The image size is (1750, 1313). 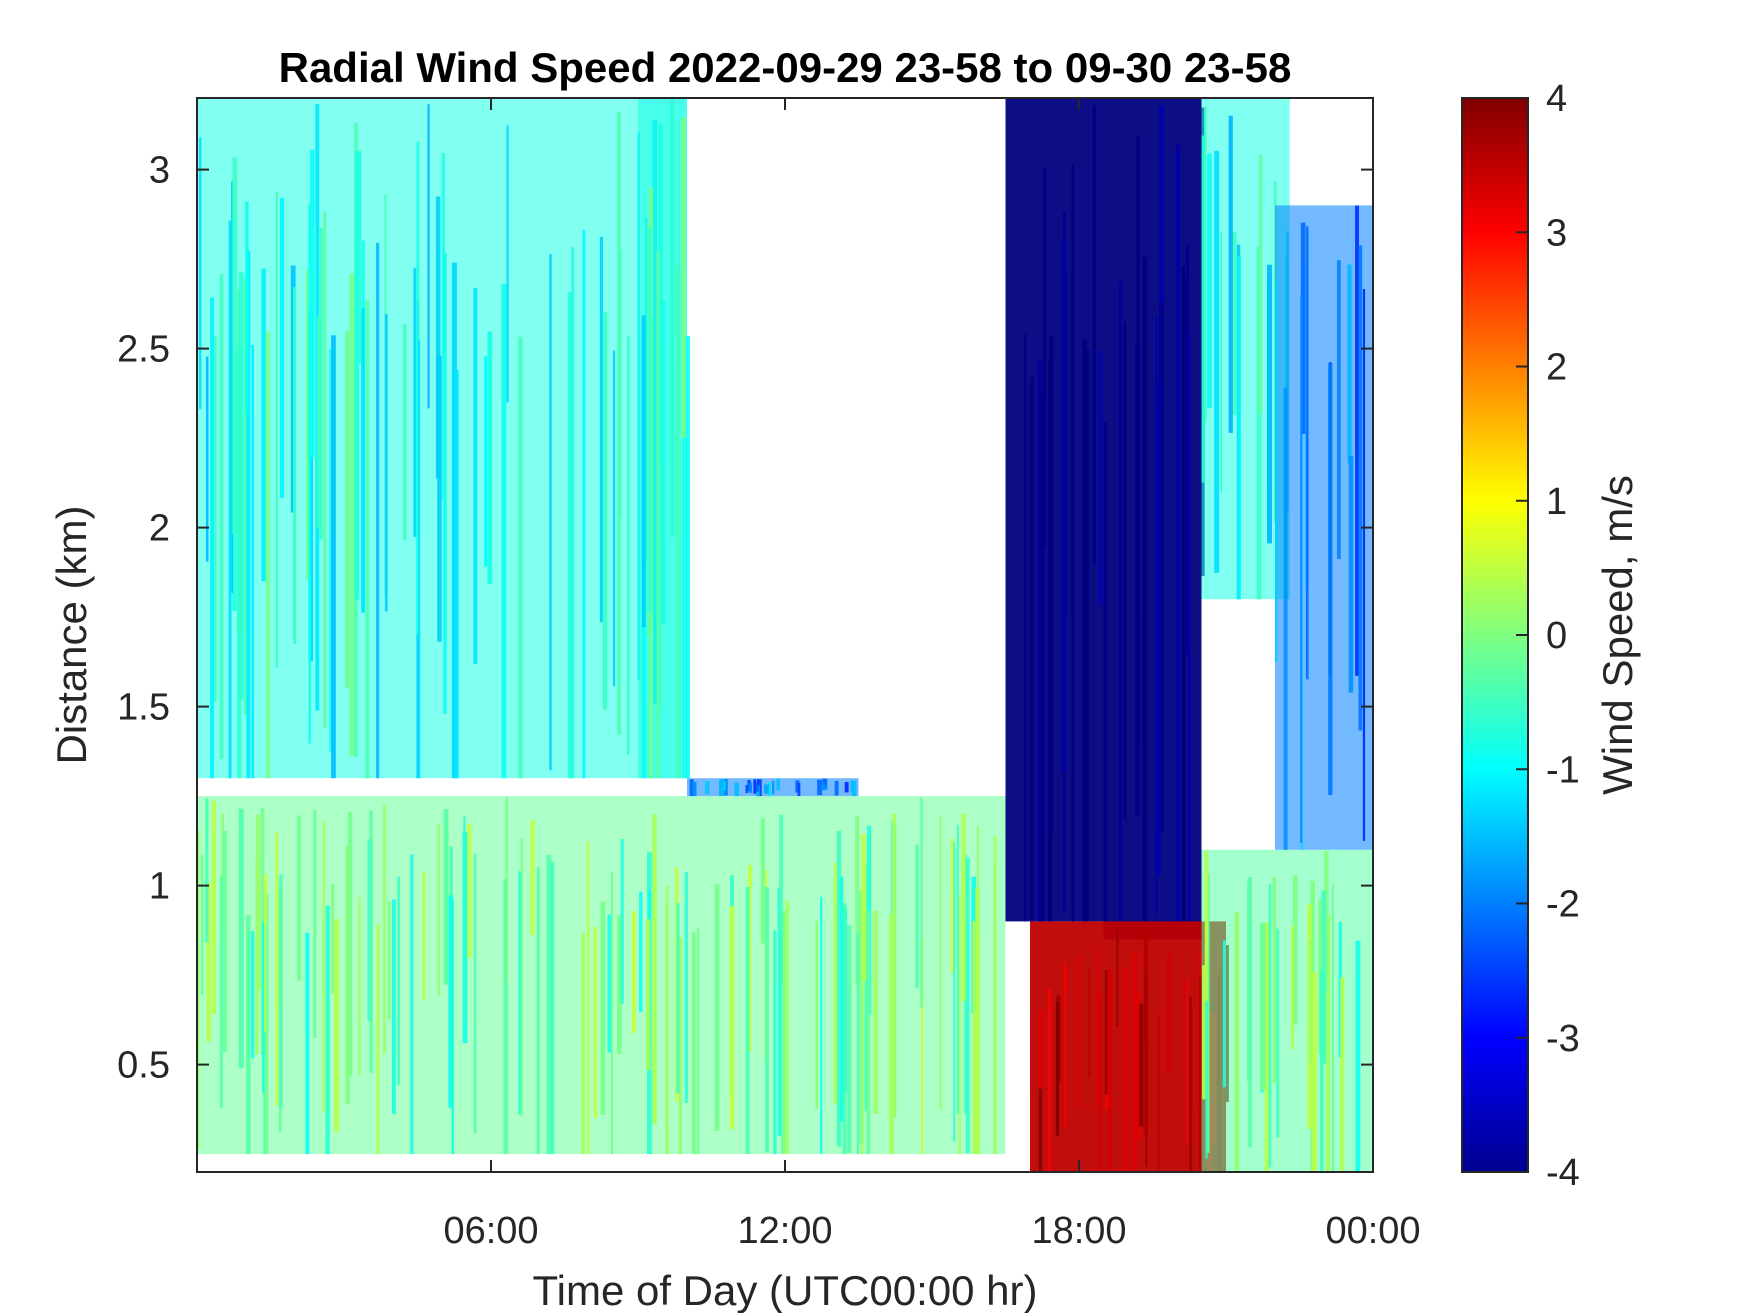 What do you see at coordinates (1372, 1231) in the screenshot?
I see `x-tick-label: 00:00` at bounding box center [1372, 1231].